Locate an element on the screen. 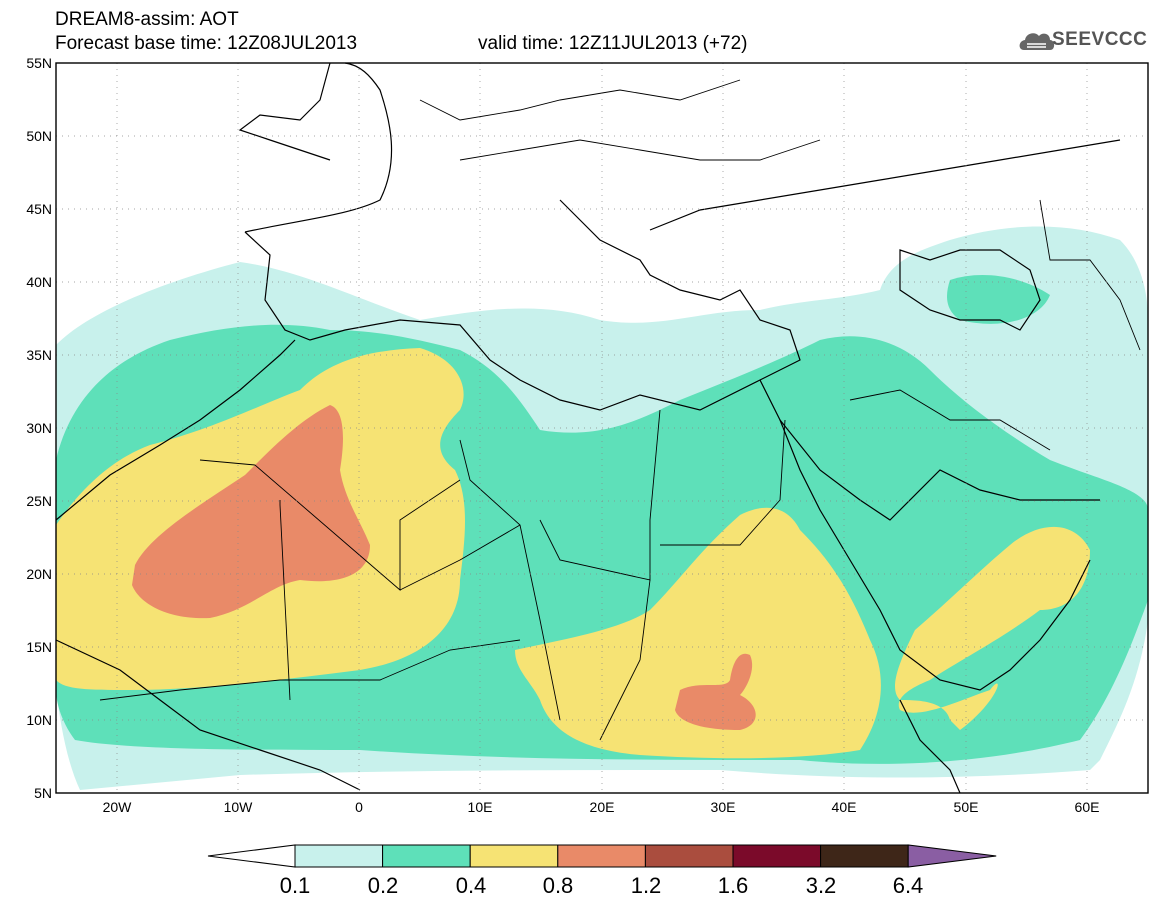 This screenshot has height=905, width=1165. lon-label: 40E is located at coordinates (844, 807).